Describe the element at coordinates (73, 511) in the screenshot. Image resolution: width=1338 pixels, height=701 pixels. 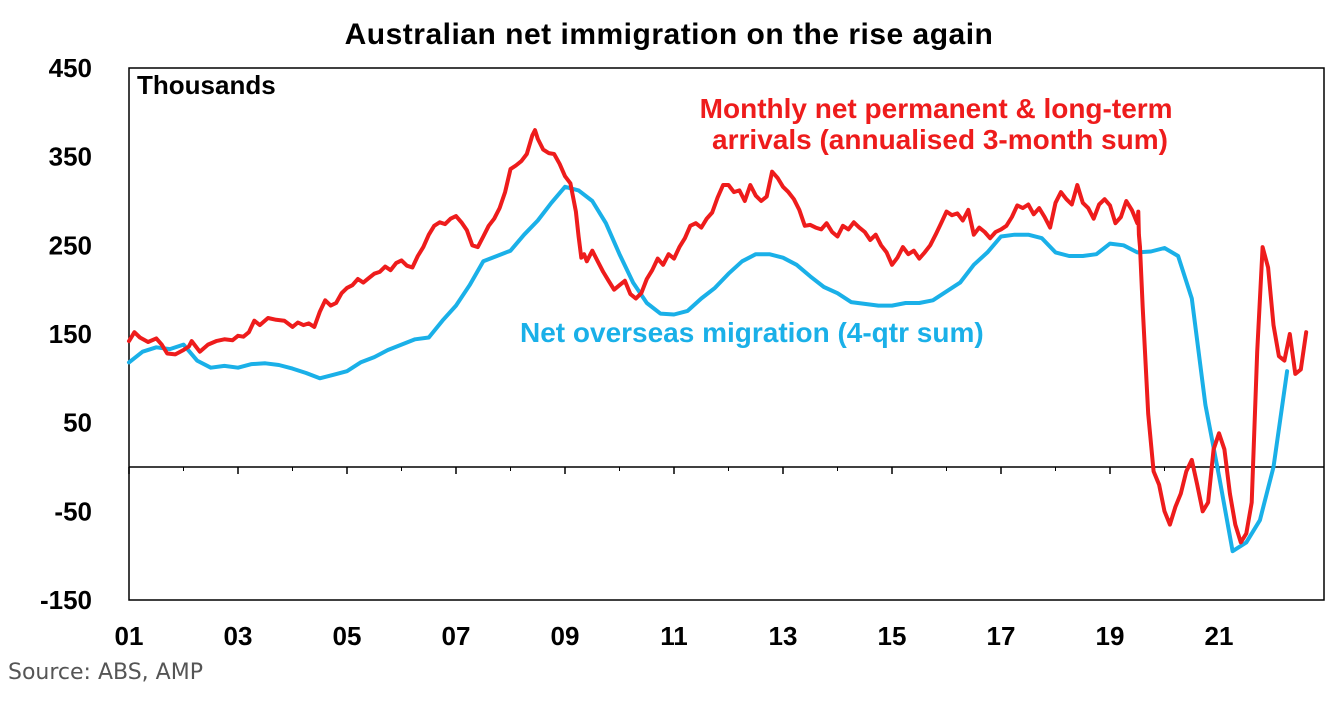
I see `y-tick-label: -50` at that location.